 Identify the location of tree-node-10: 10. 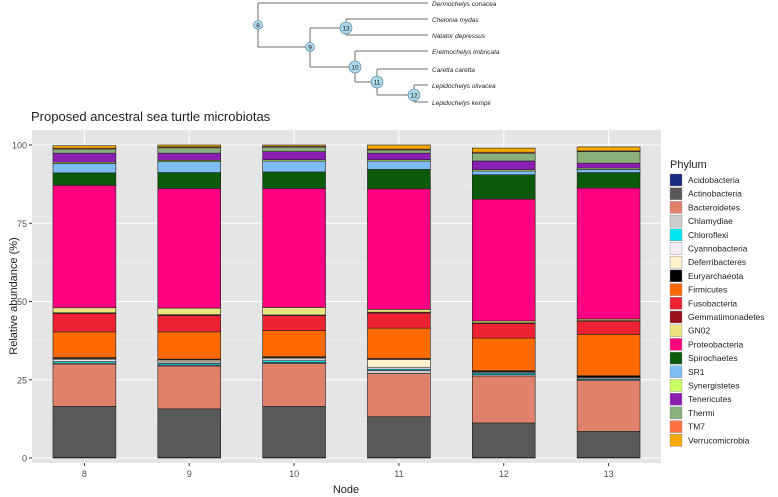
(355, 67).